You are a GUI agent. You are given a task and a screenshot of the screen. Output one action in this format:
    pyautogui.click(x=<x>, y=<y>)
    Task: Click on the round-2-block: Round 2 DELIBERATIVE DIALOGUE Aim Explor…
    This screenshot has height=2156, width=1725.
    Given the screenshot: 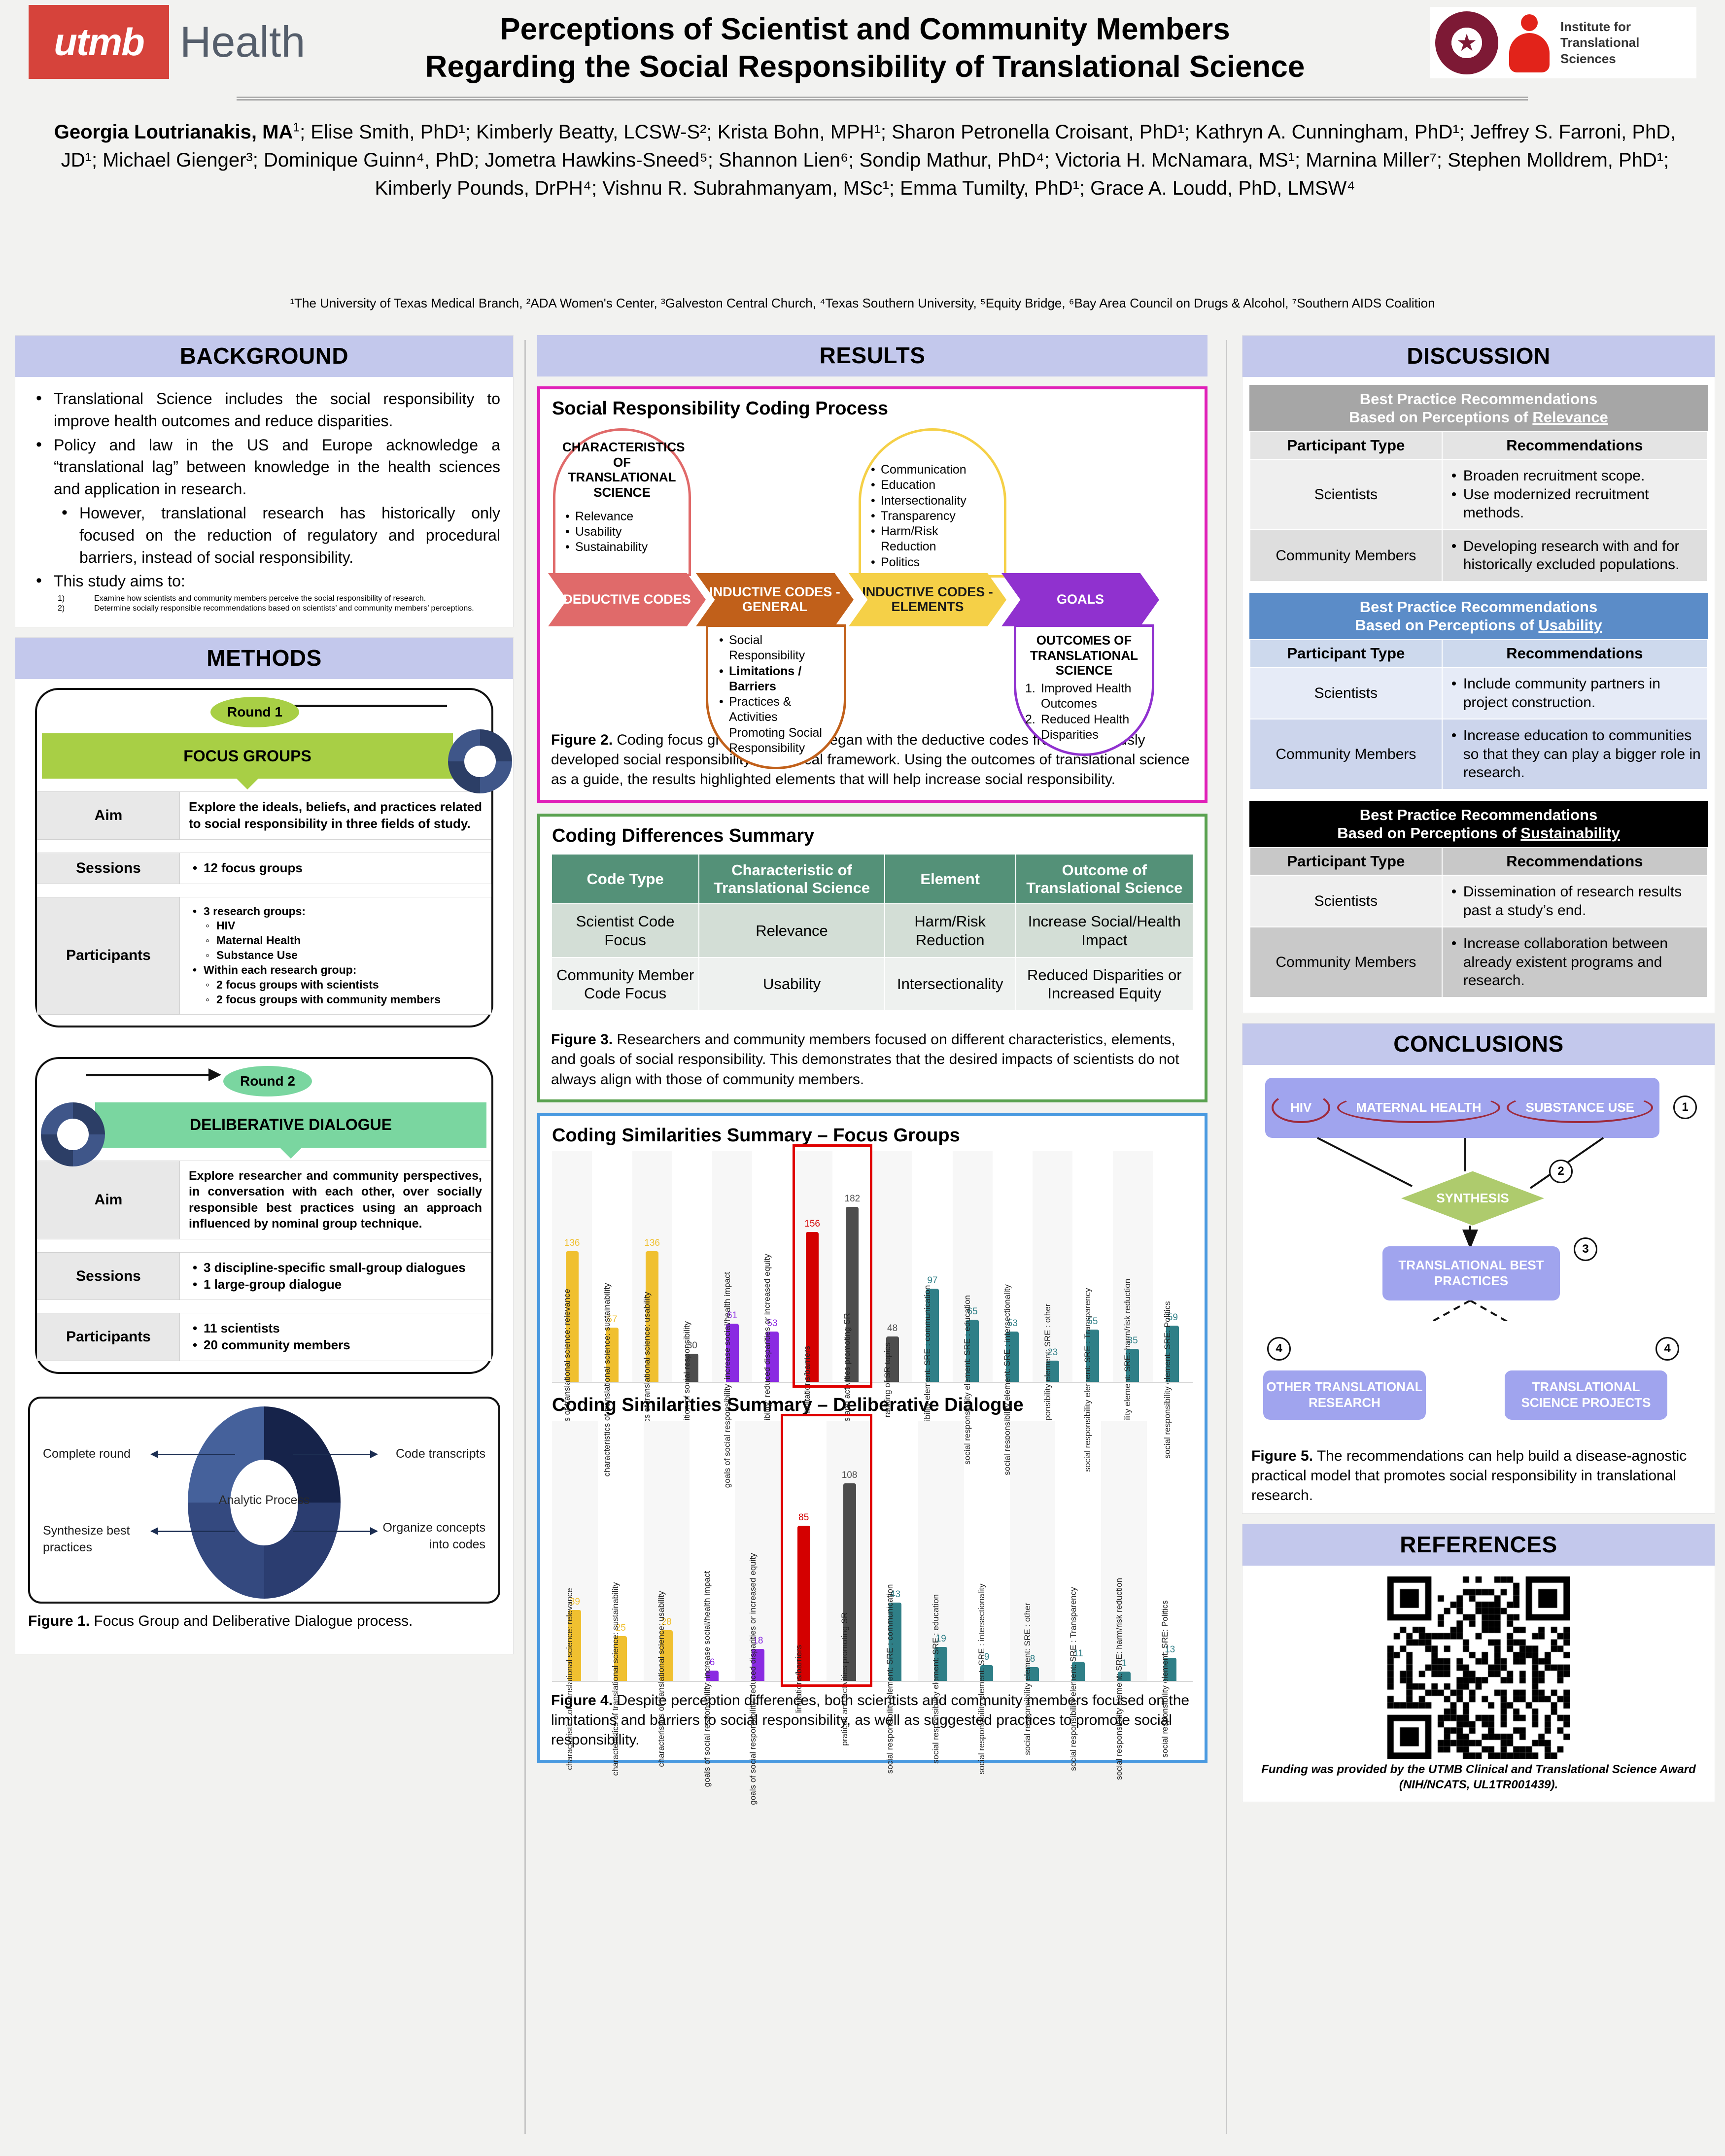 What is the action you would take?
    pyautogui.click(x=264, y=1214)
    